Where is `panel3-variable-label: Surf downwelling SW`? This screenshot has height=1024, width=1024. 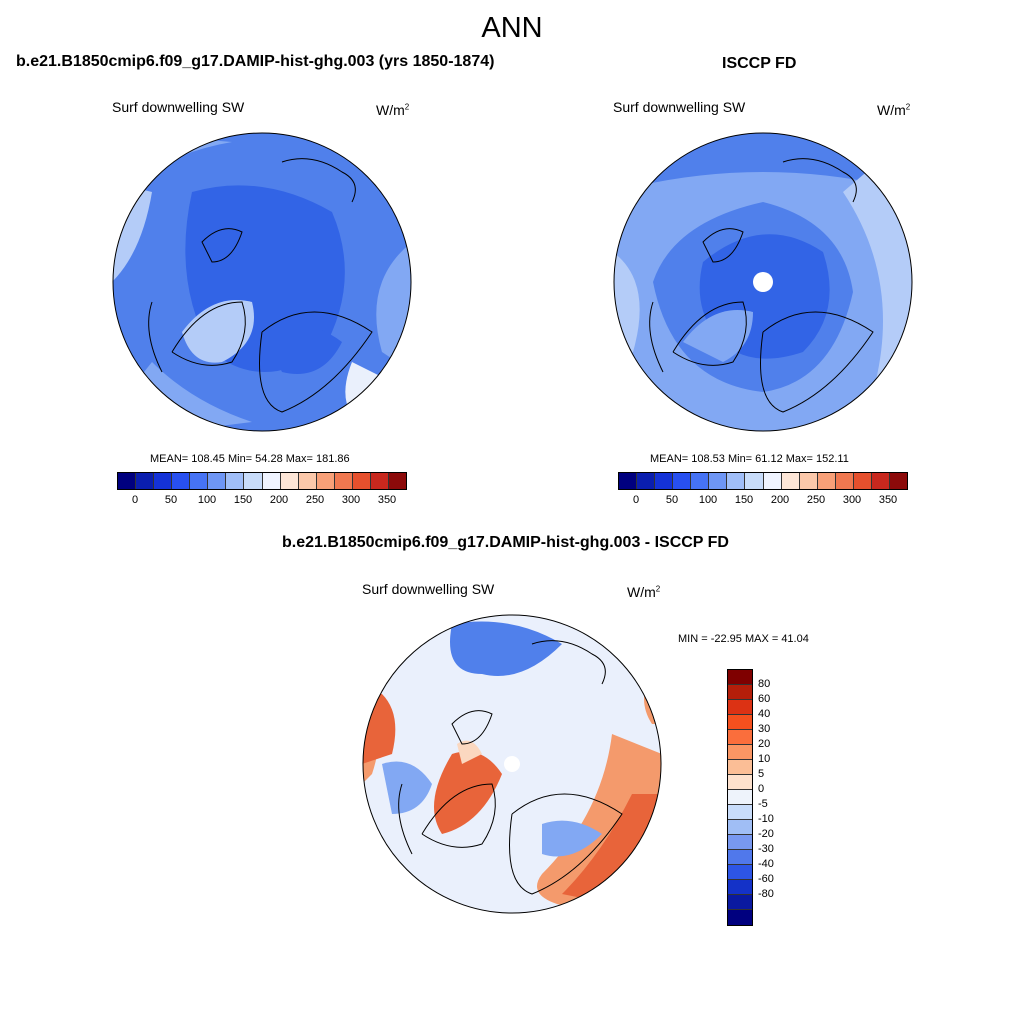 panel3-variable-label: Surf downwelling SW is located at coordinates (428, 589).